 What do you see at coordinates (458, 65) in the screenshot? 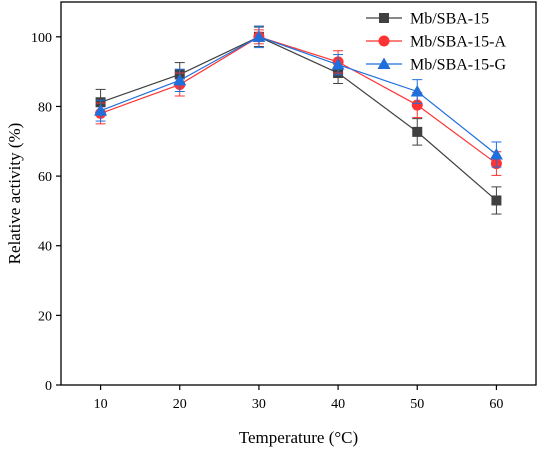
I see `legend-label: Mb/SBA-15-G` at bounding box center [458, 65].